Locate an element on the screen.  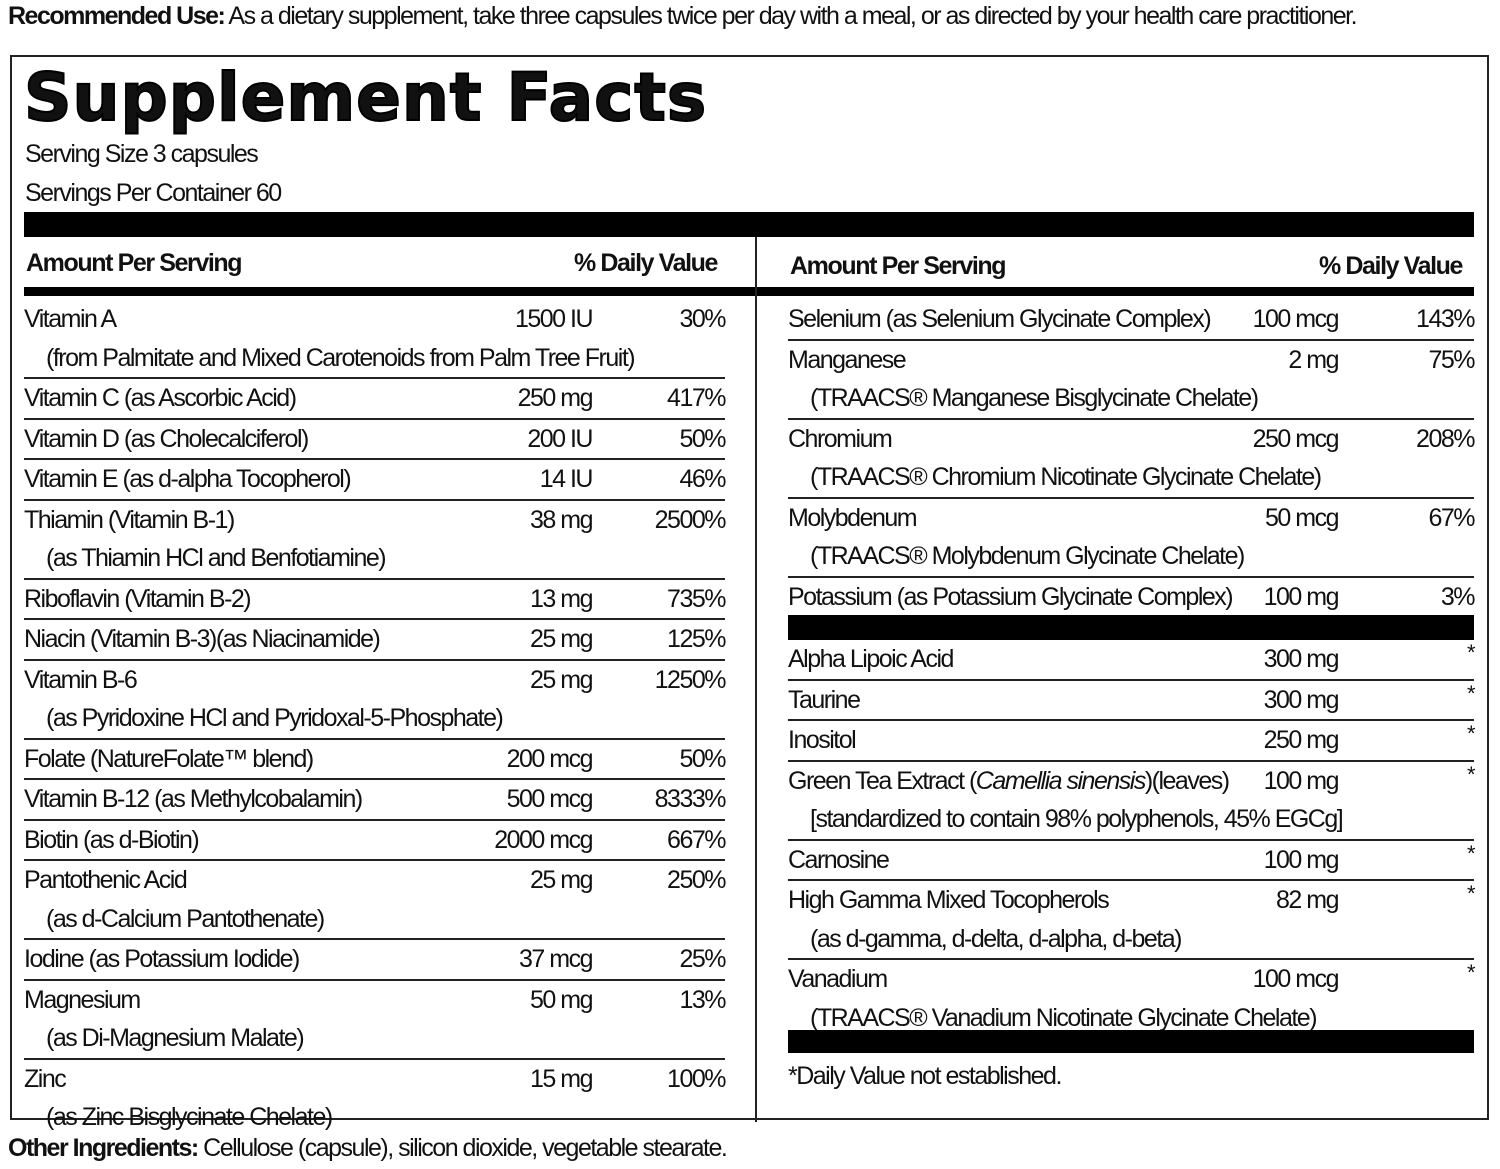
daily-value: 25% is located at coordinates (702, 959).